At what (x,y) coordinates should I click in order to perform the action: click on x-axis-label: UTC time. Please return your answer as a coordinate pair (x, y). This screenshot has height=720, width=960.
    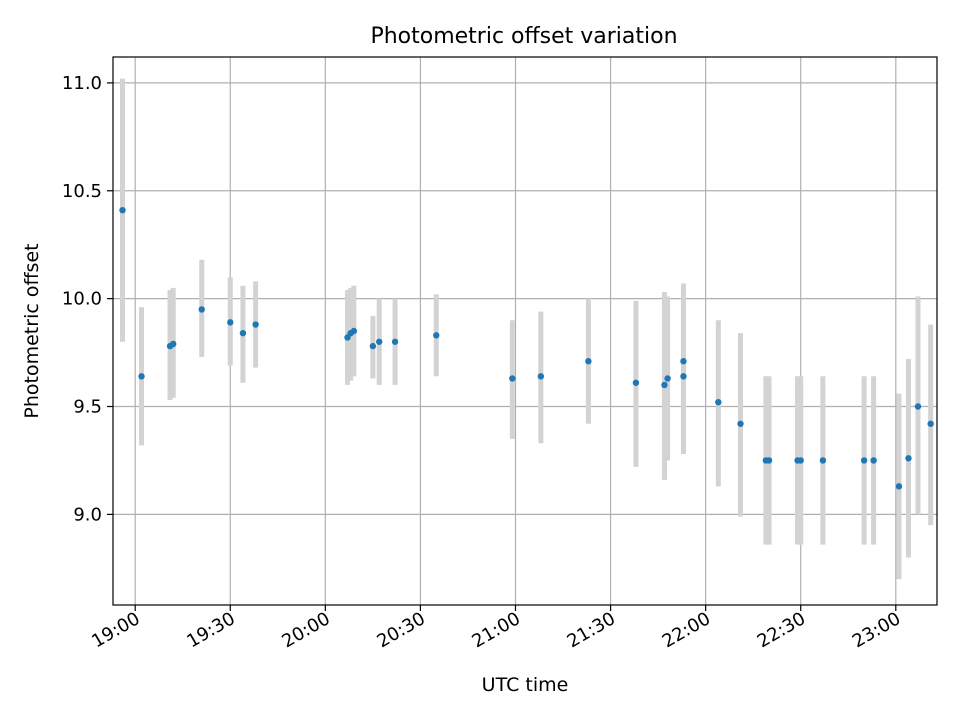
    Looking at the image, I should click on (525, 685).